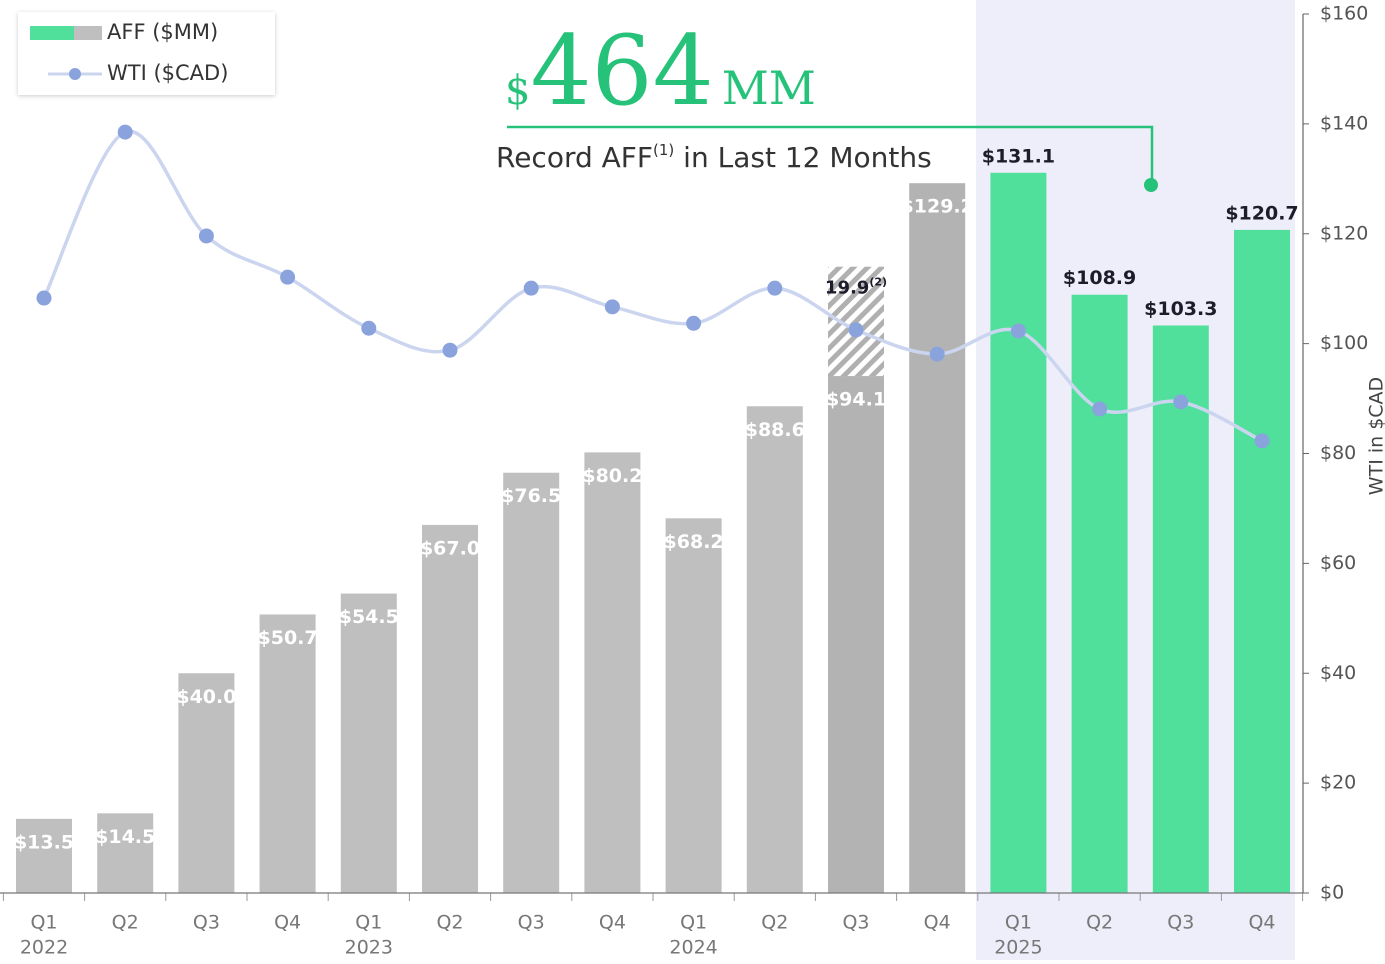  Describe the element at coordinates (369, 617) in the screenshot. I see `value-label: $54.5` at that location.